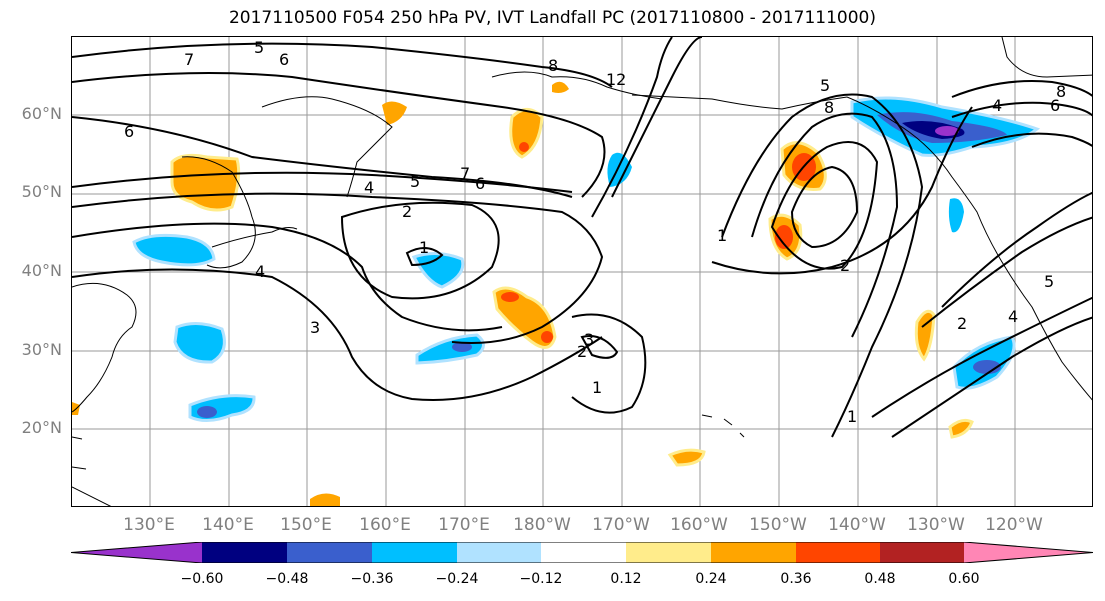 The height and width of the screenshot is (601, 1105). I want to click on lon-label: 140°E, so click(228, 525).